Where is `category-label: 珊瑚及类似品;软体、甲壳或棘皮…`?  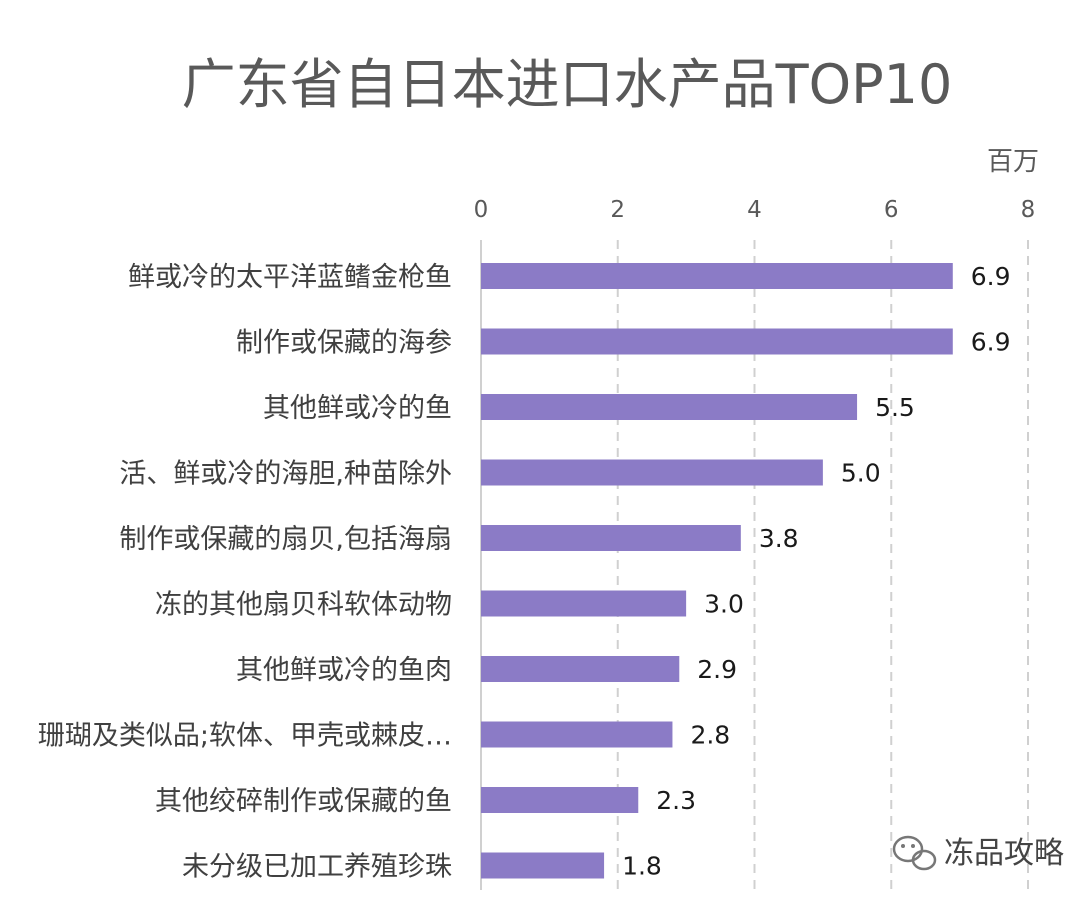 category-label: 珊瑚及类似品;软体、甲壳或棘皮… is located at coordinates (245, 736).